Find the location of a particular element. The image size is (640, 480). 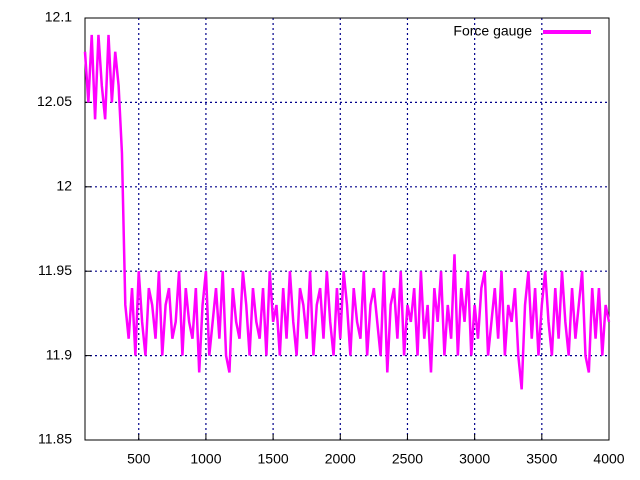

y-tick-label: 12.1 is located at coordinates (58, 17).